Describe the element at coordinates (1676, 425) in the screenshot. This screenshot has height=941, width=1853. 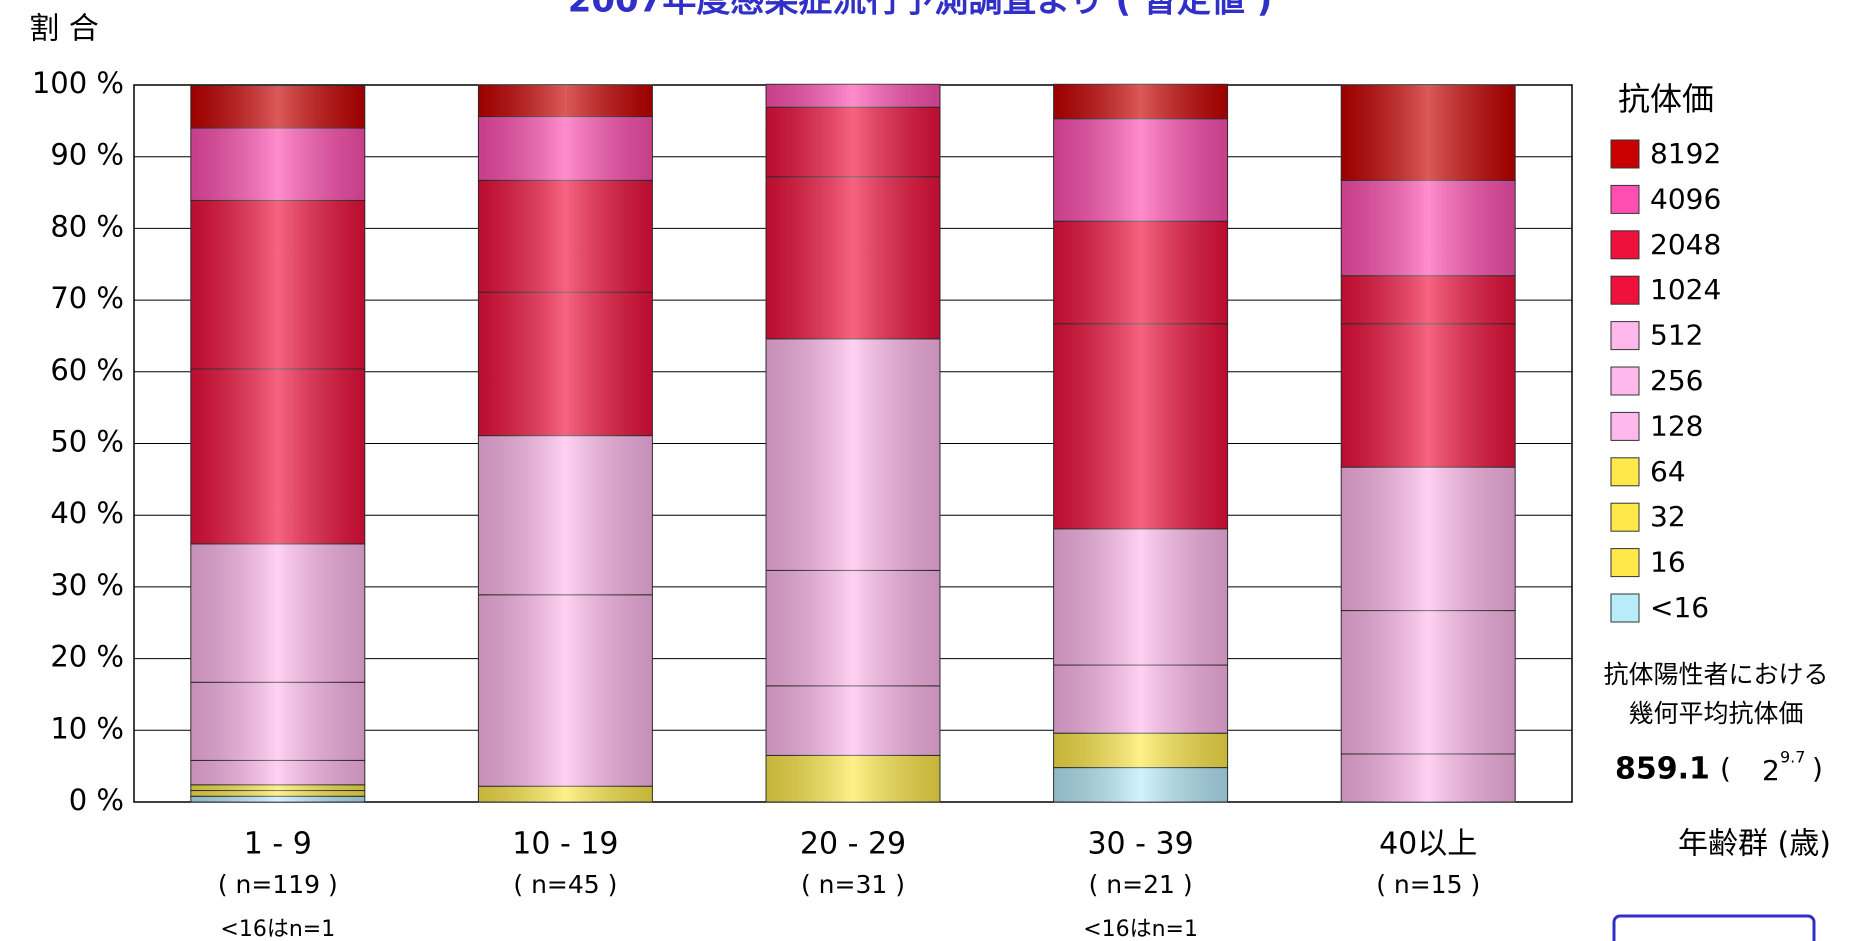
I see `legend-label: 128` at that location.